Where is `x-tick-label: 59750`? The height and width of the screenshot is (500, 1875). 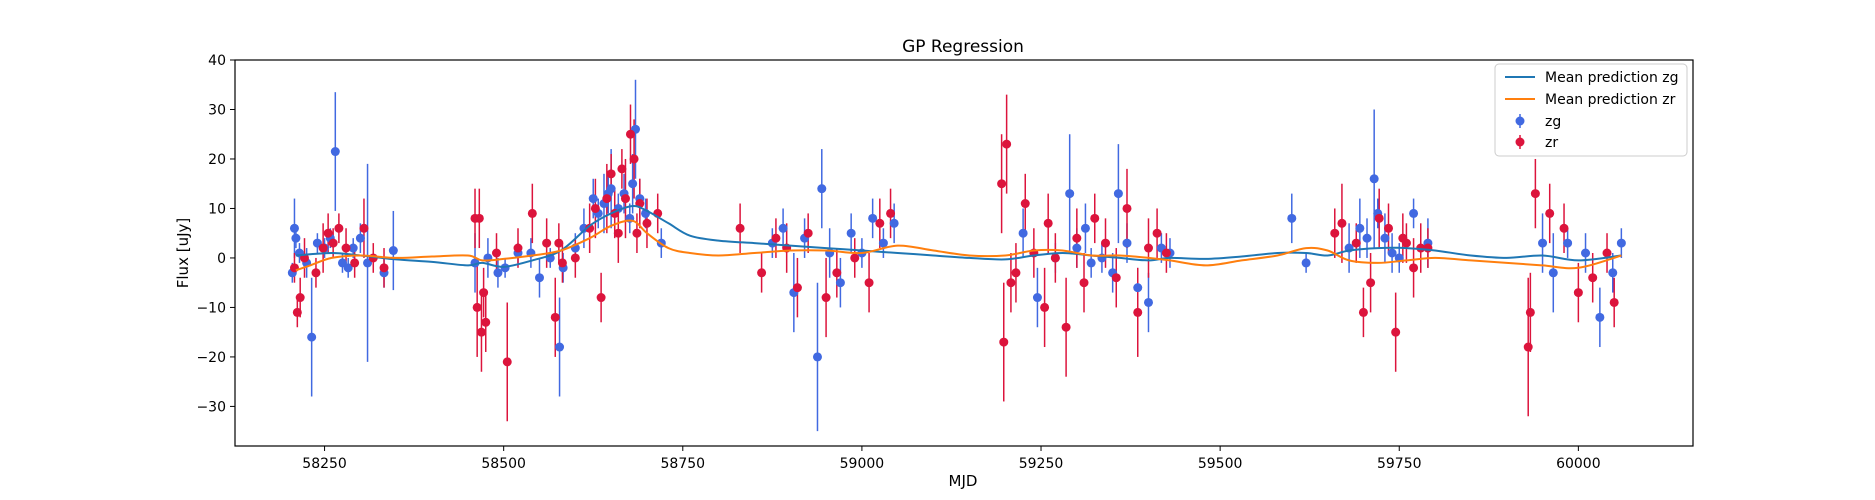 x-tick-label: 59750 is located at coordinates (1399, 464).